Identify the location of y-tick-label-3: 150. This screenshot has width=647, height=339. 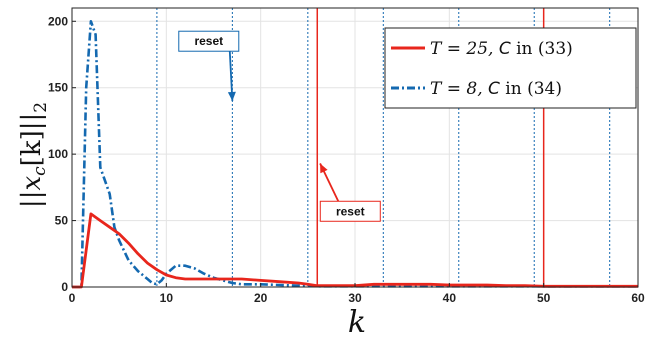
(58, 88).